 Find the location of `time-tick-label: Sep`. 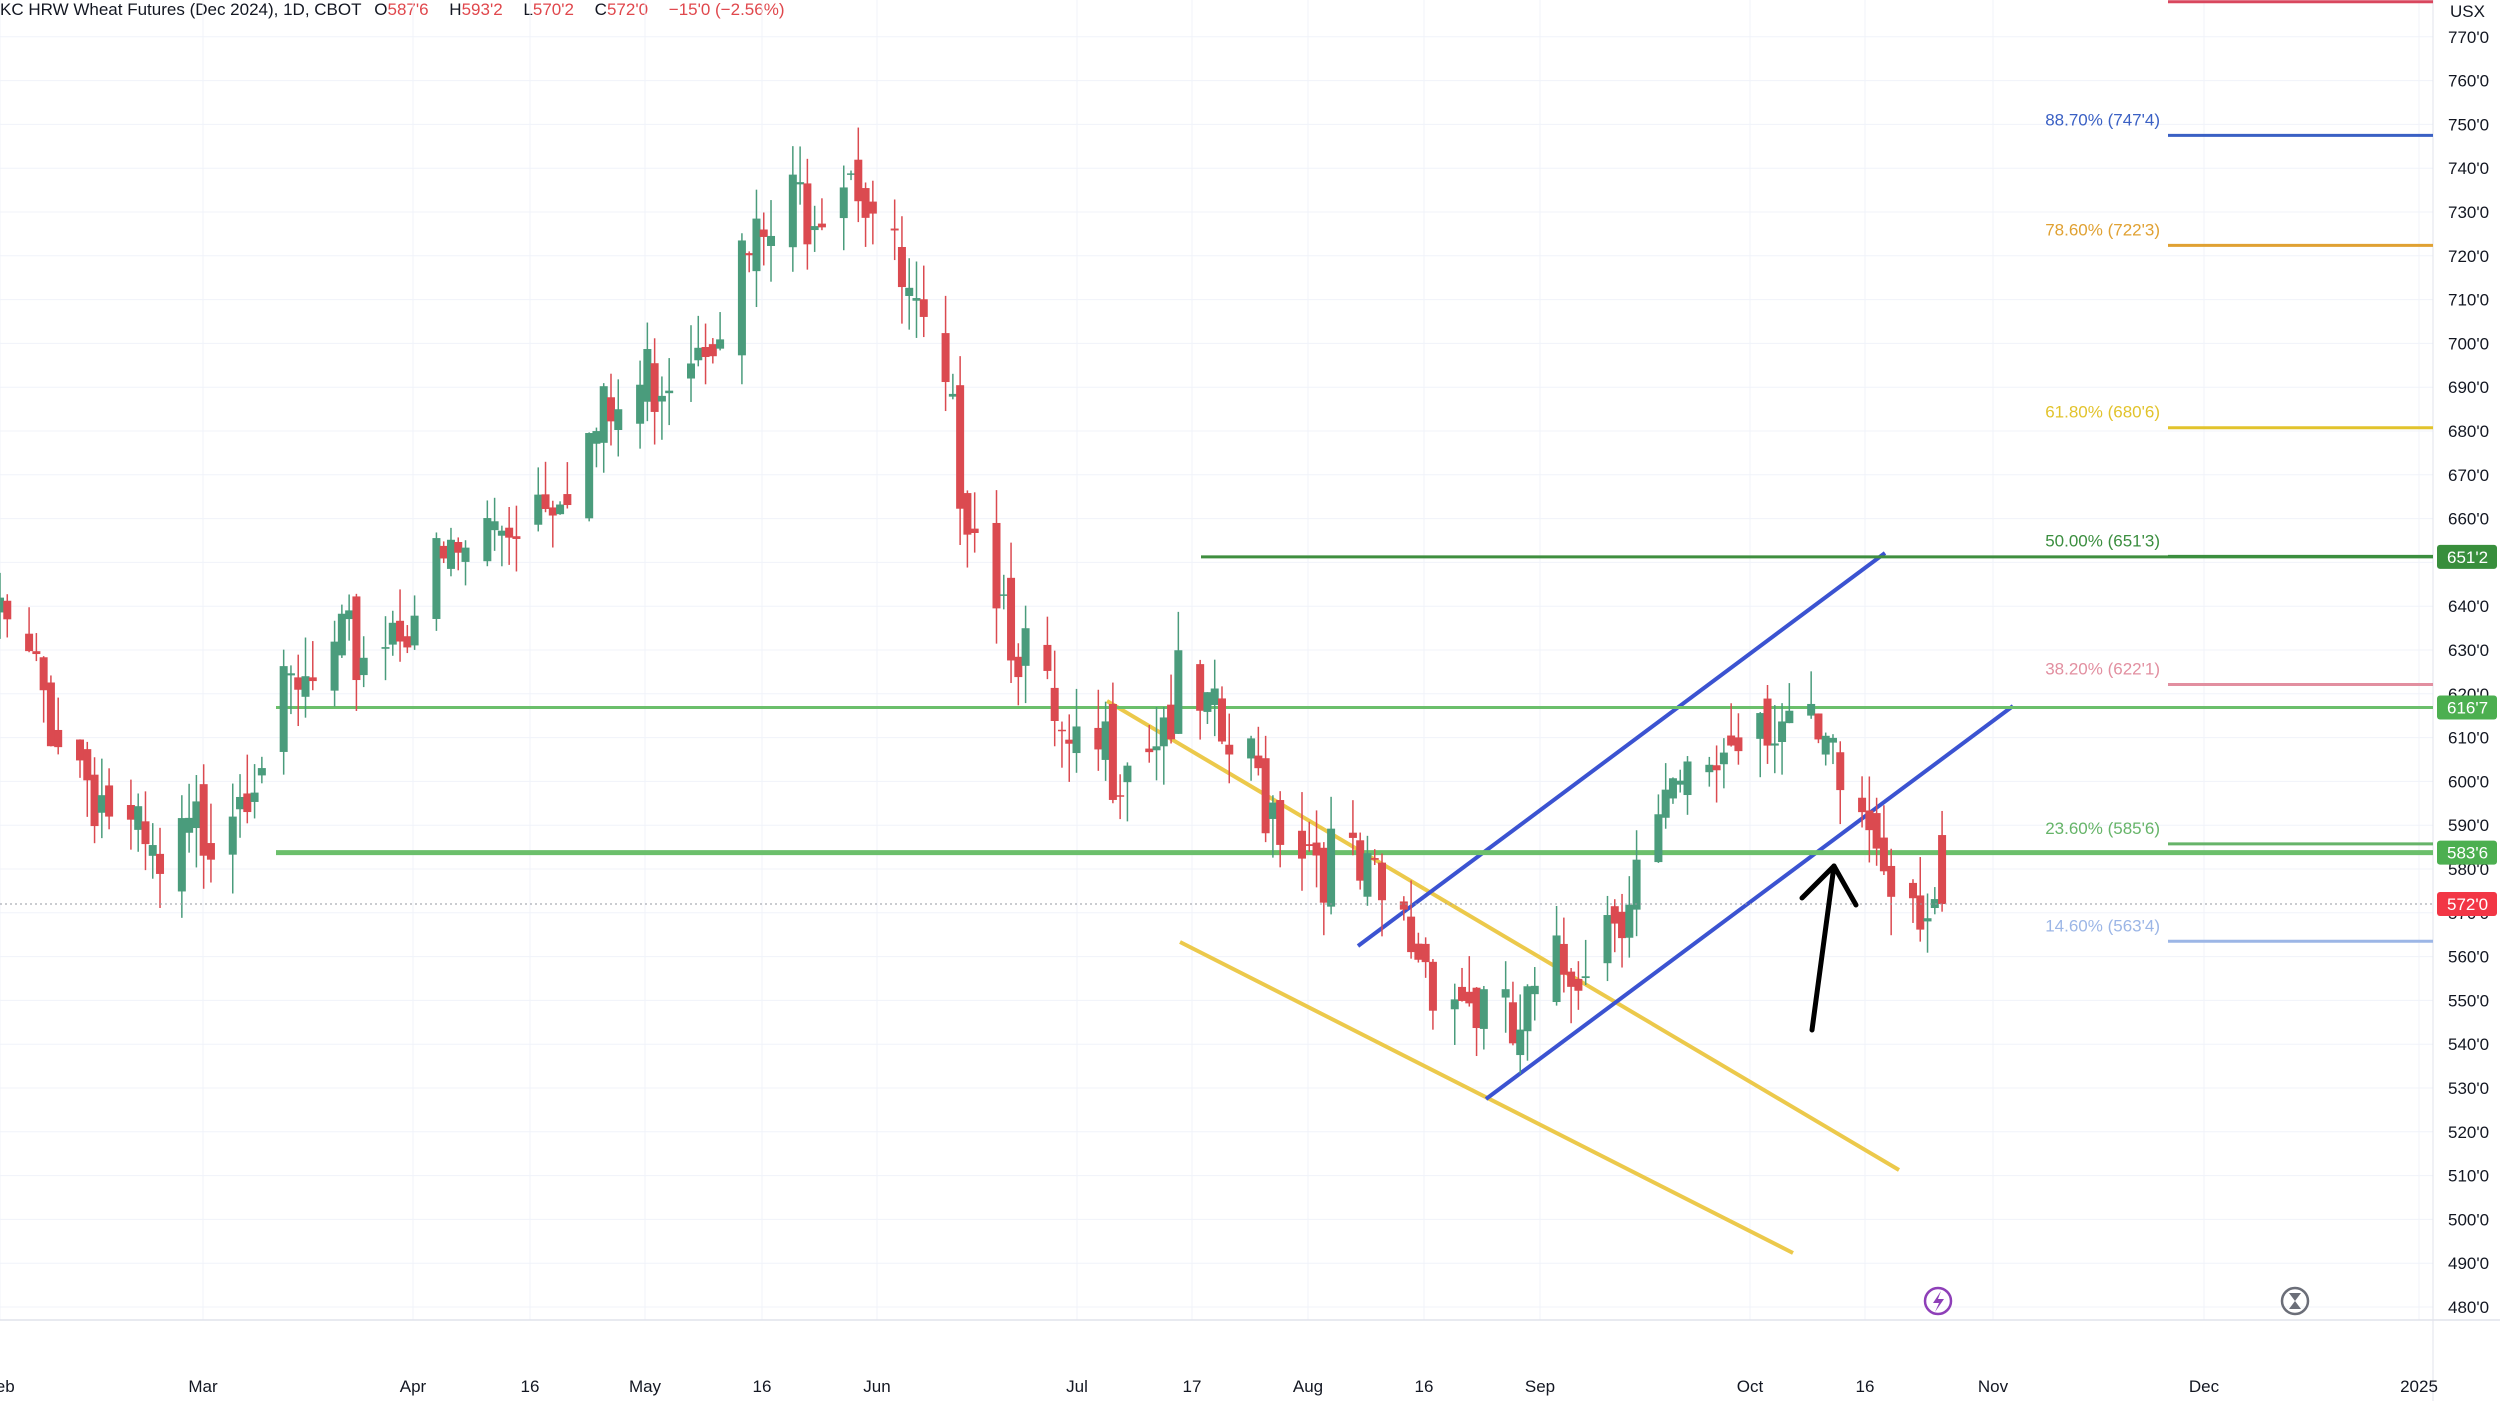

time-tick-label: Sep is located at coordinates (1540, 1386).